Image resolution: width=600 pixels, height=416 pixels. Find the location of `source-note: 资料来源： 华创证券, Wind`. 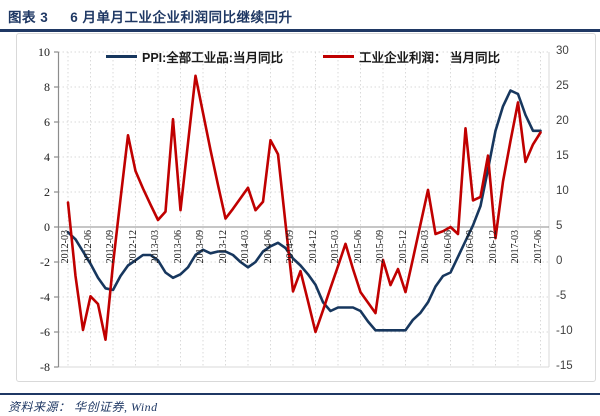

source-note: 资料来源： 华创证券, Wind is located at coordinates (83, 407).